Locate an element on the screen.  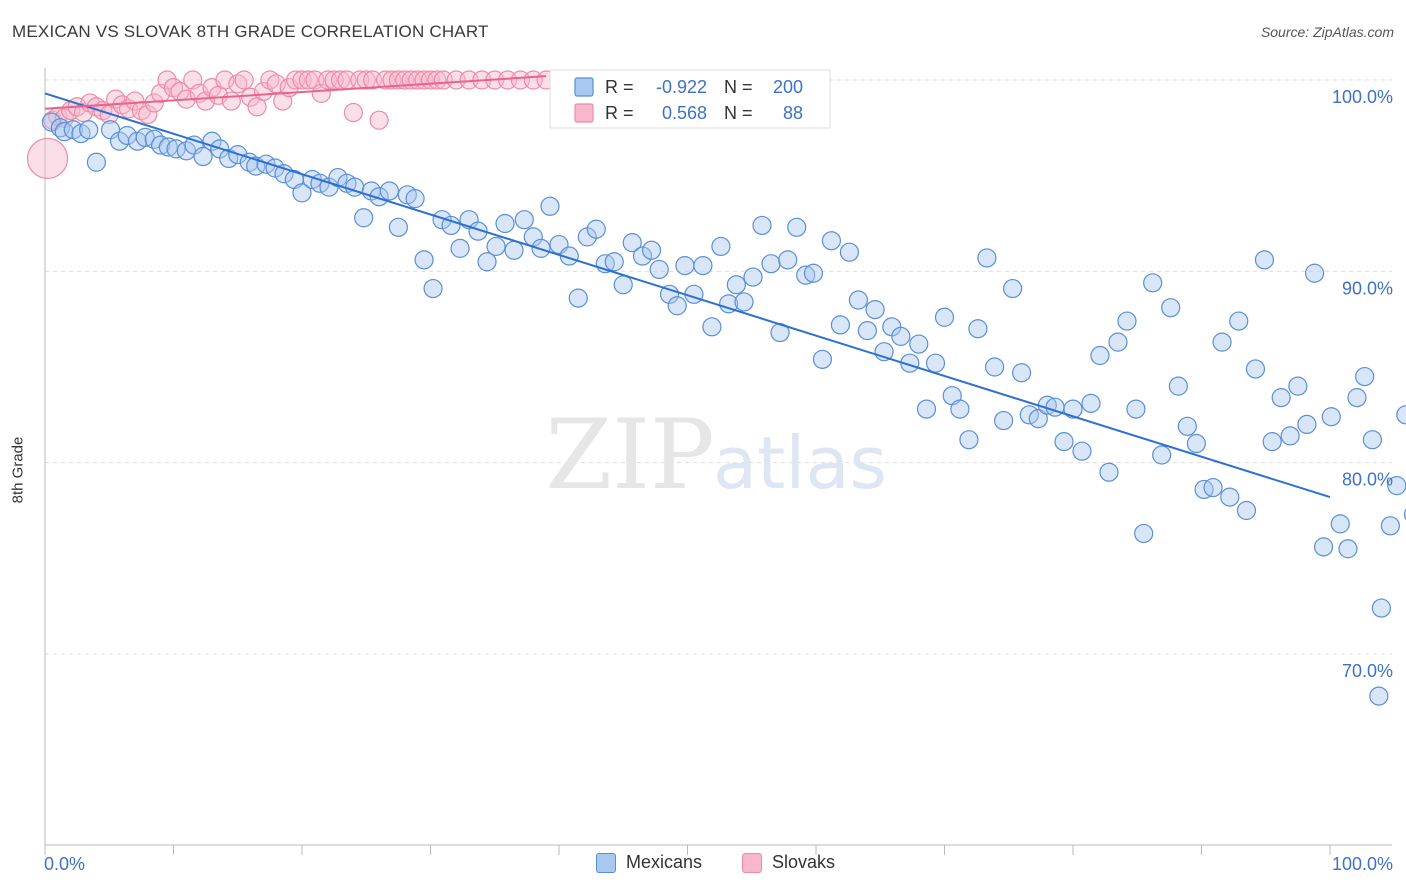
y-tick-label: 90.0% is located at coordinates (1367, 288).